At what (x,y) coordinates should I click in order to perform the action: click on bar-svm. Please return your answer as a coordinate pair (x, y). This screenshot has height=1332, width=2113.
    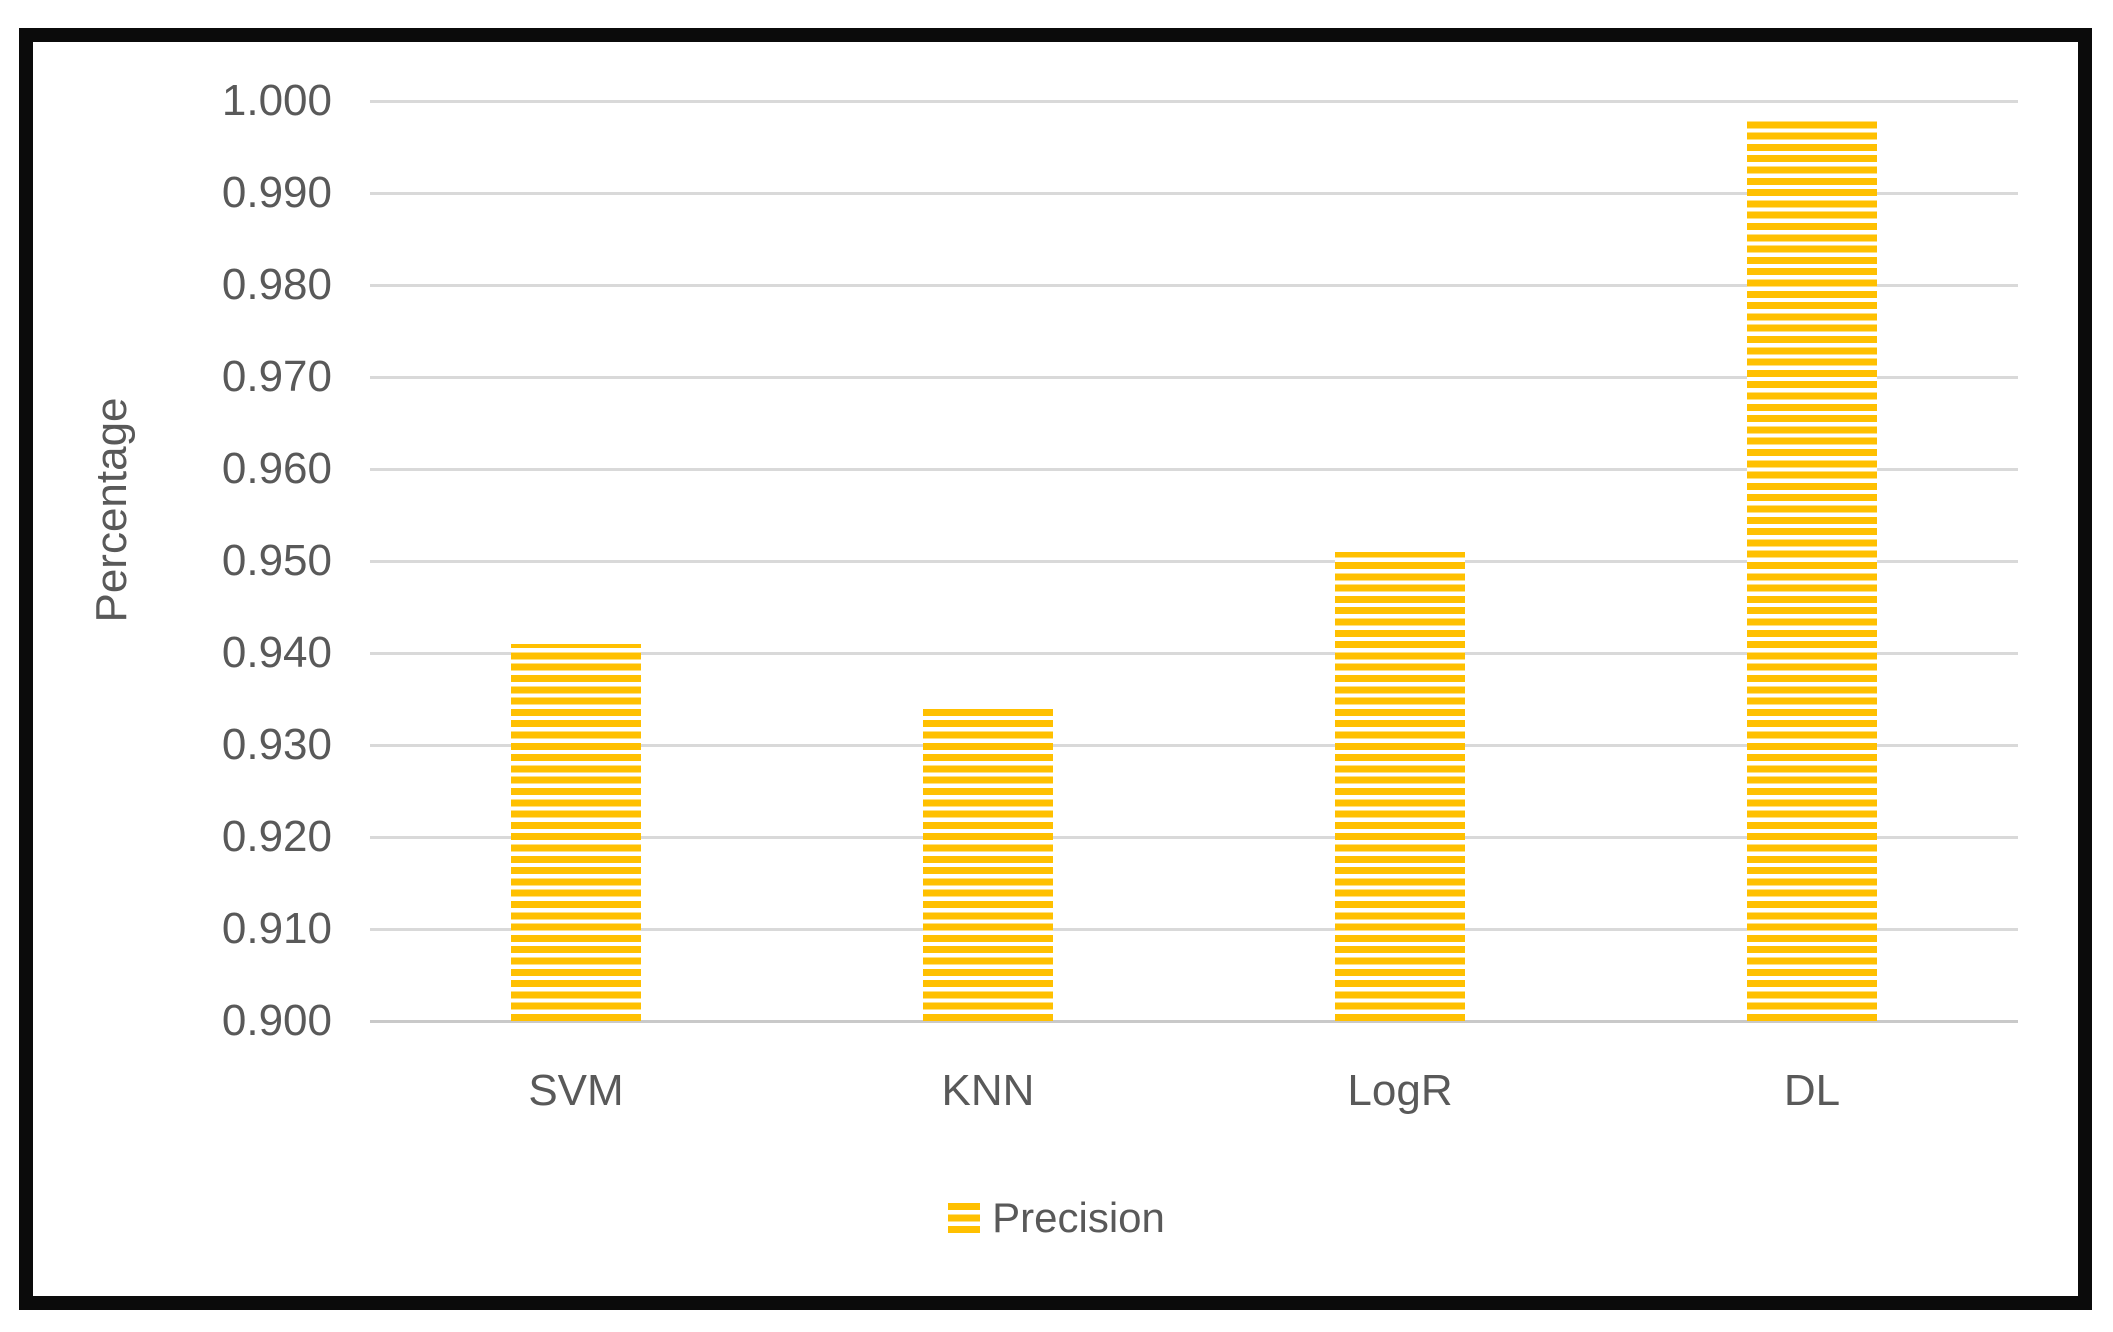
    Looking at the image, I should click on (576, 832).